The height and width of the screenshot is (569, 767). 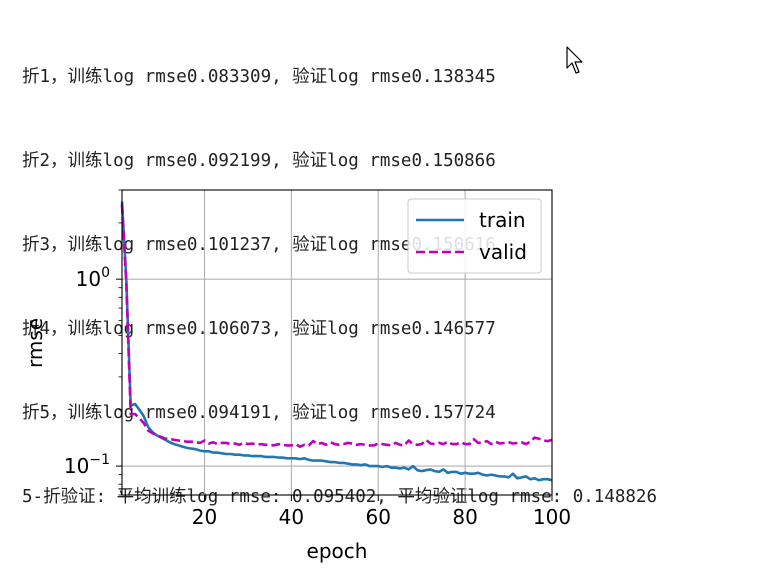 I want to click on x-tick-label: 20, so click(x=204, y=517).